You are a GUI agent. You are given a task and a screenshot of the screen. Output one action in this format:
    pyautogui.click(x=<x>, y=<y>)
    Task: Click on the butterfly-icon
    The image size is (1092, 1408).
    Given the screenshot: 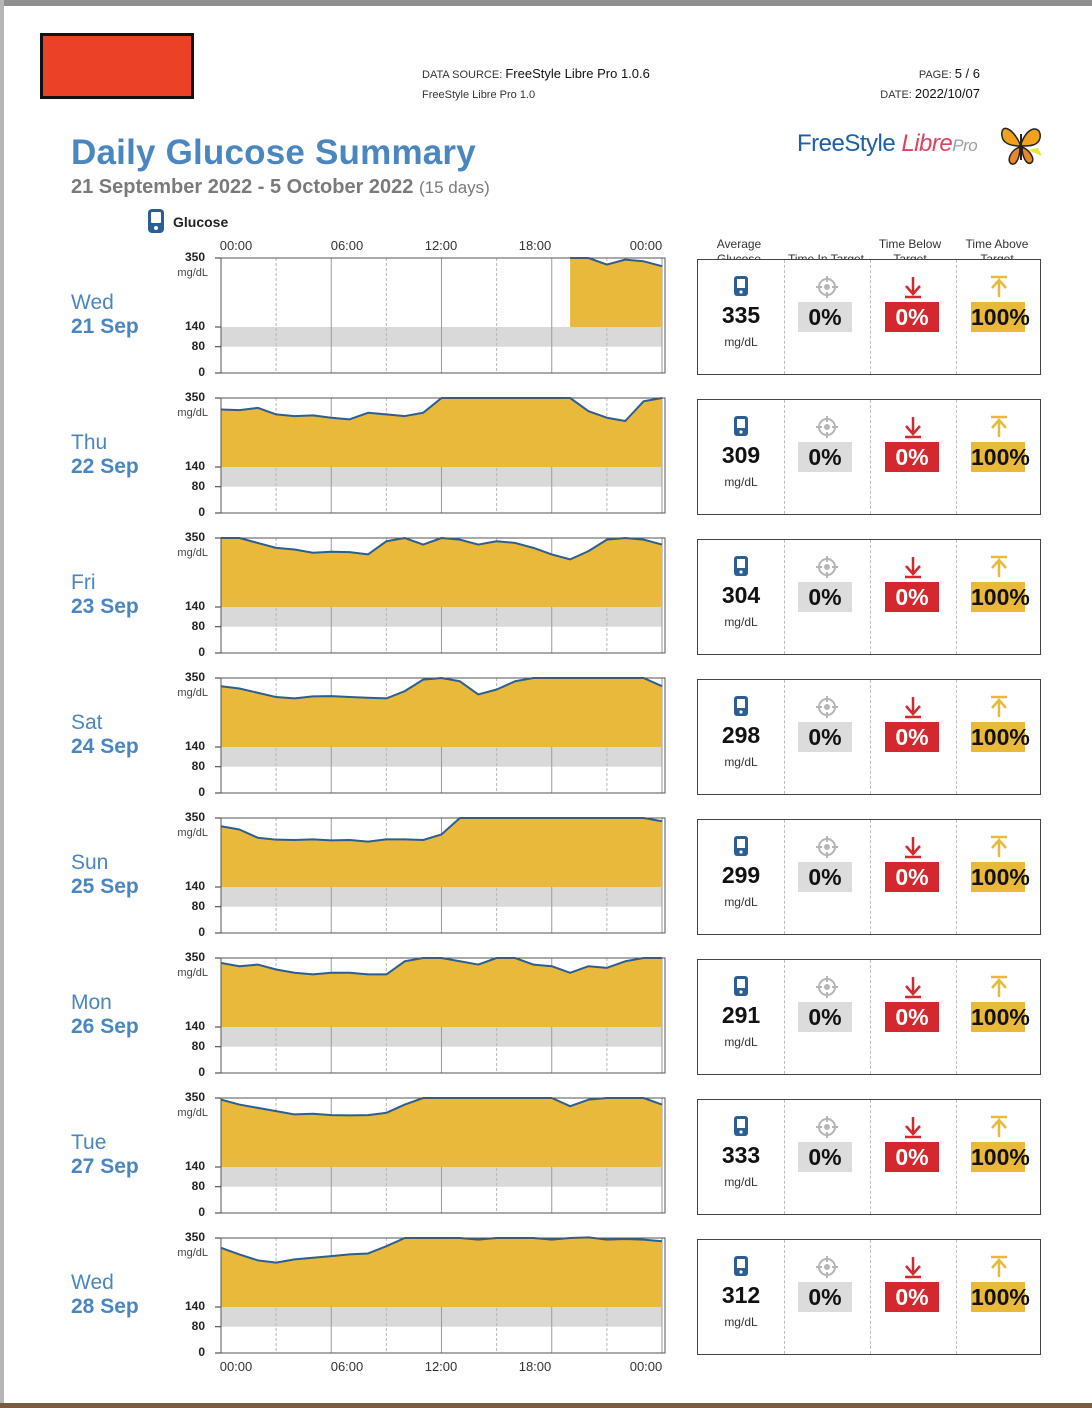 What is the action you would take?
    pyautogui.click(x=1021, y=146)
    